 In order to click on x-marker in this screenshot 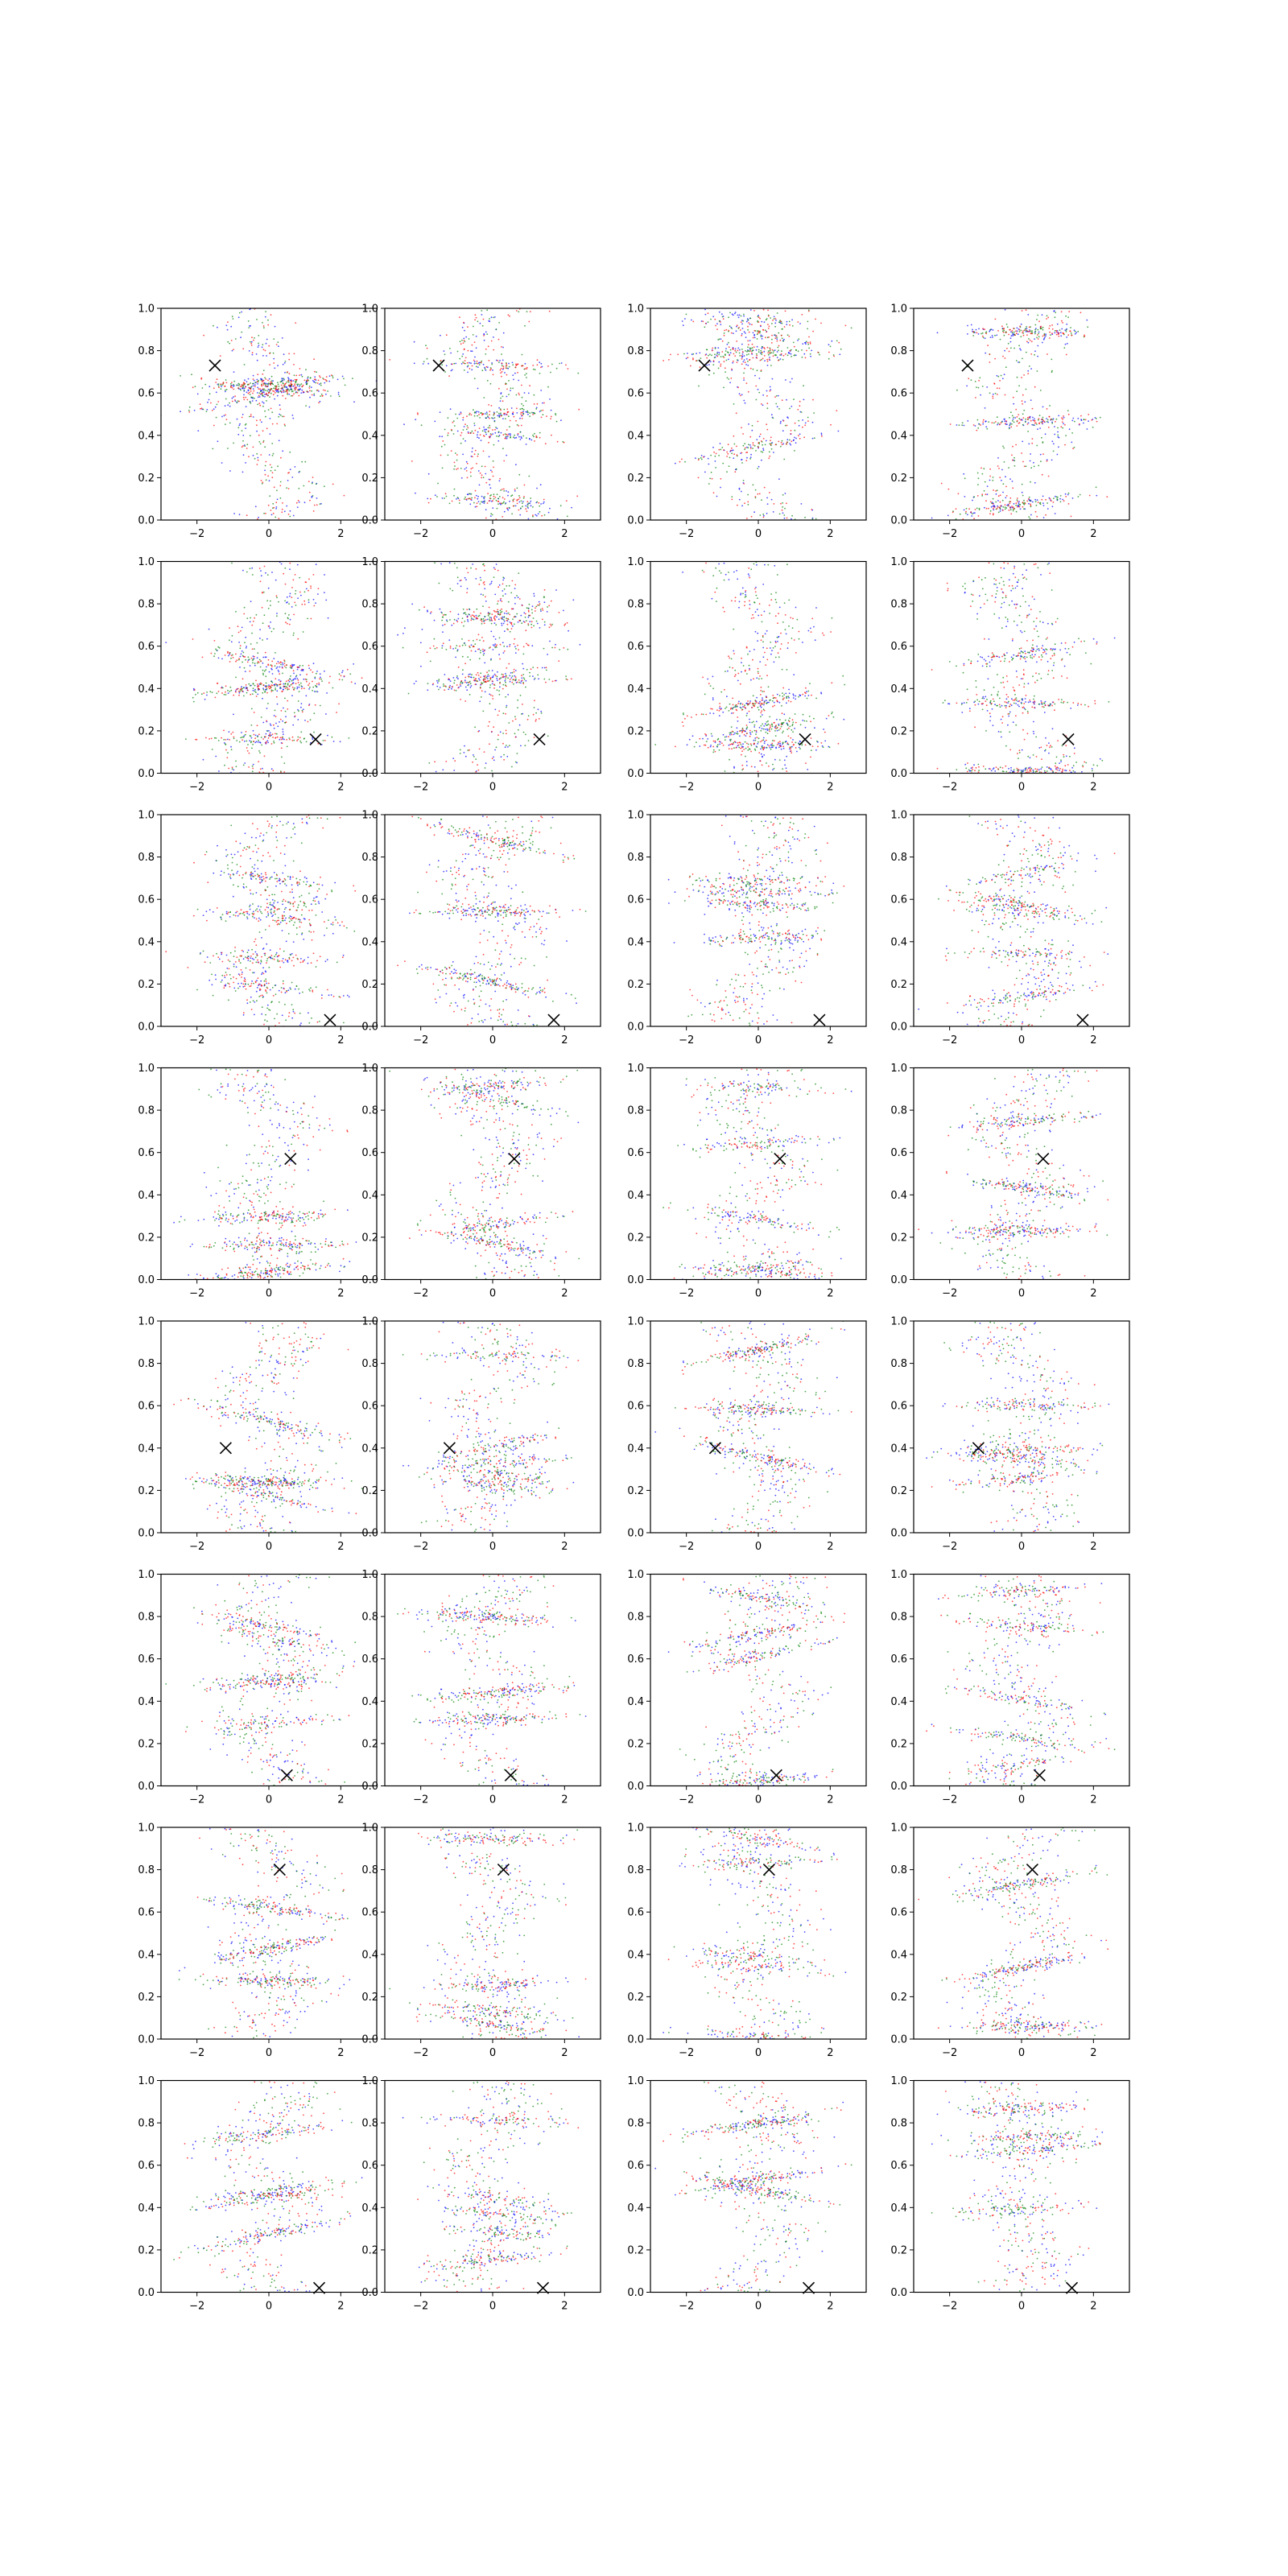, I will do `click(704, 365)`.